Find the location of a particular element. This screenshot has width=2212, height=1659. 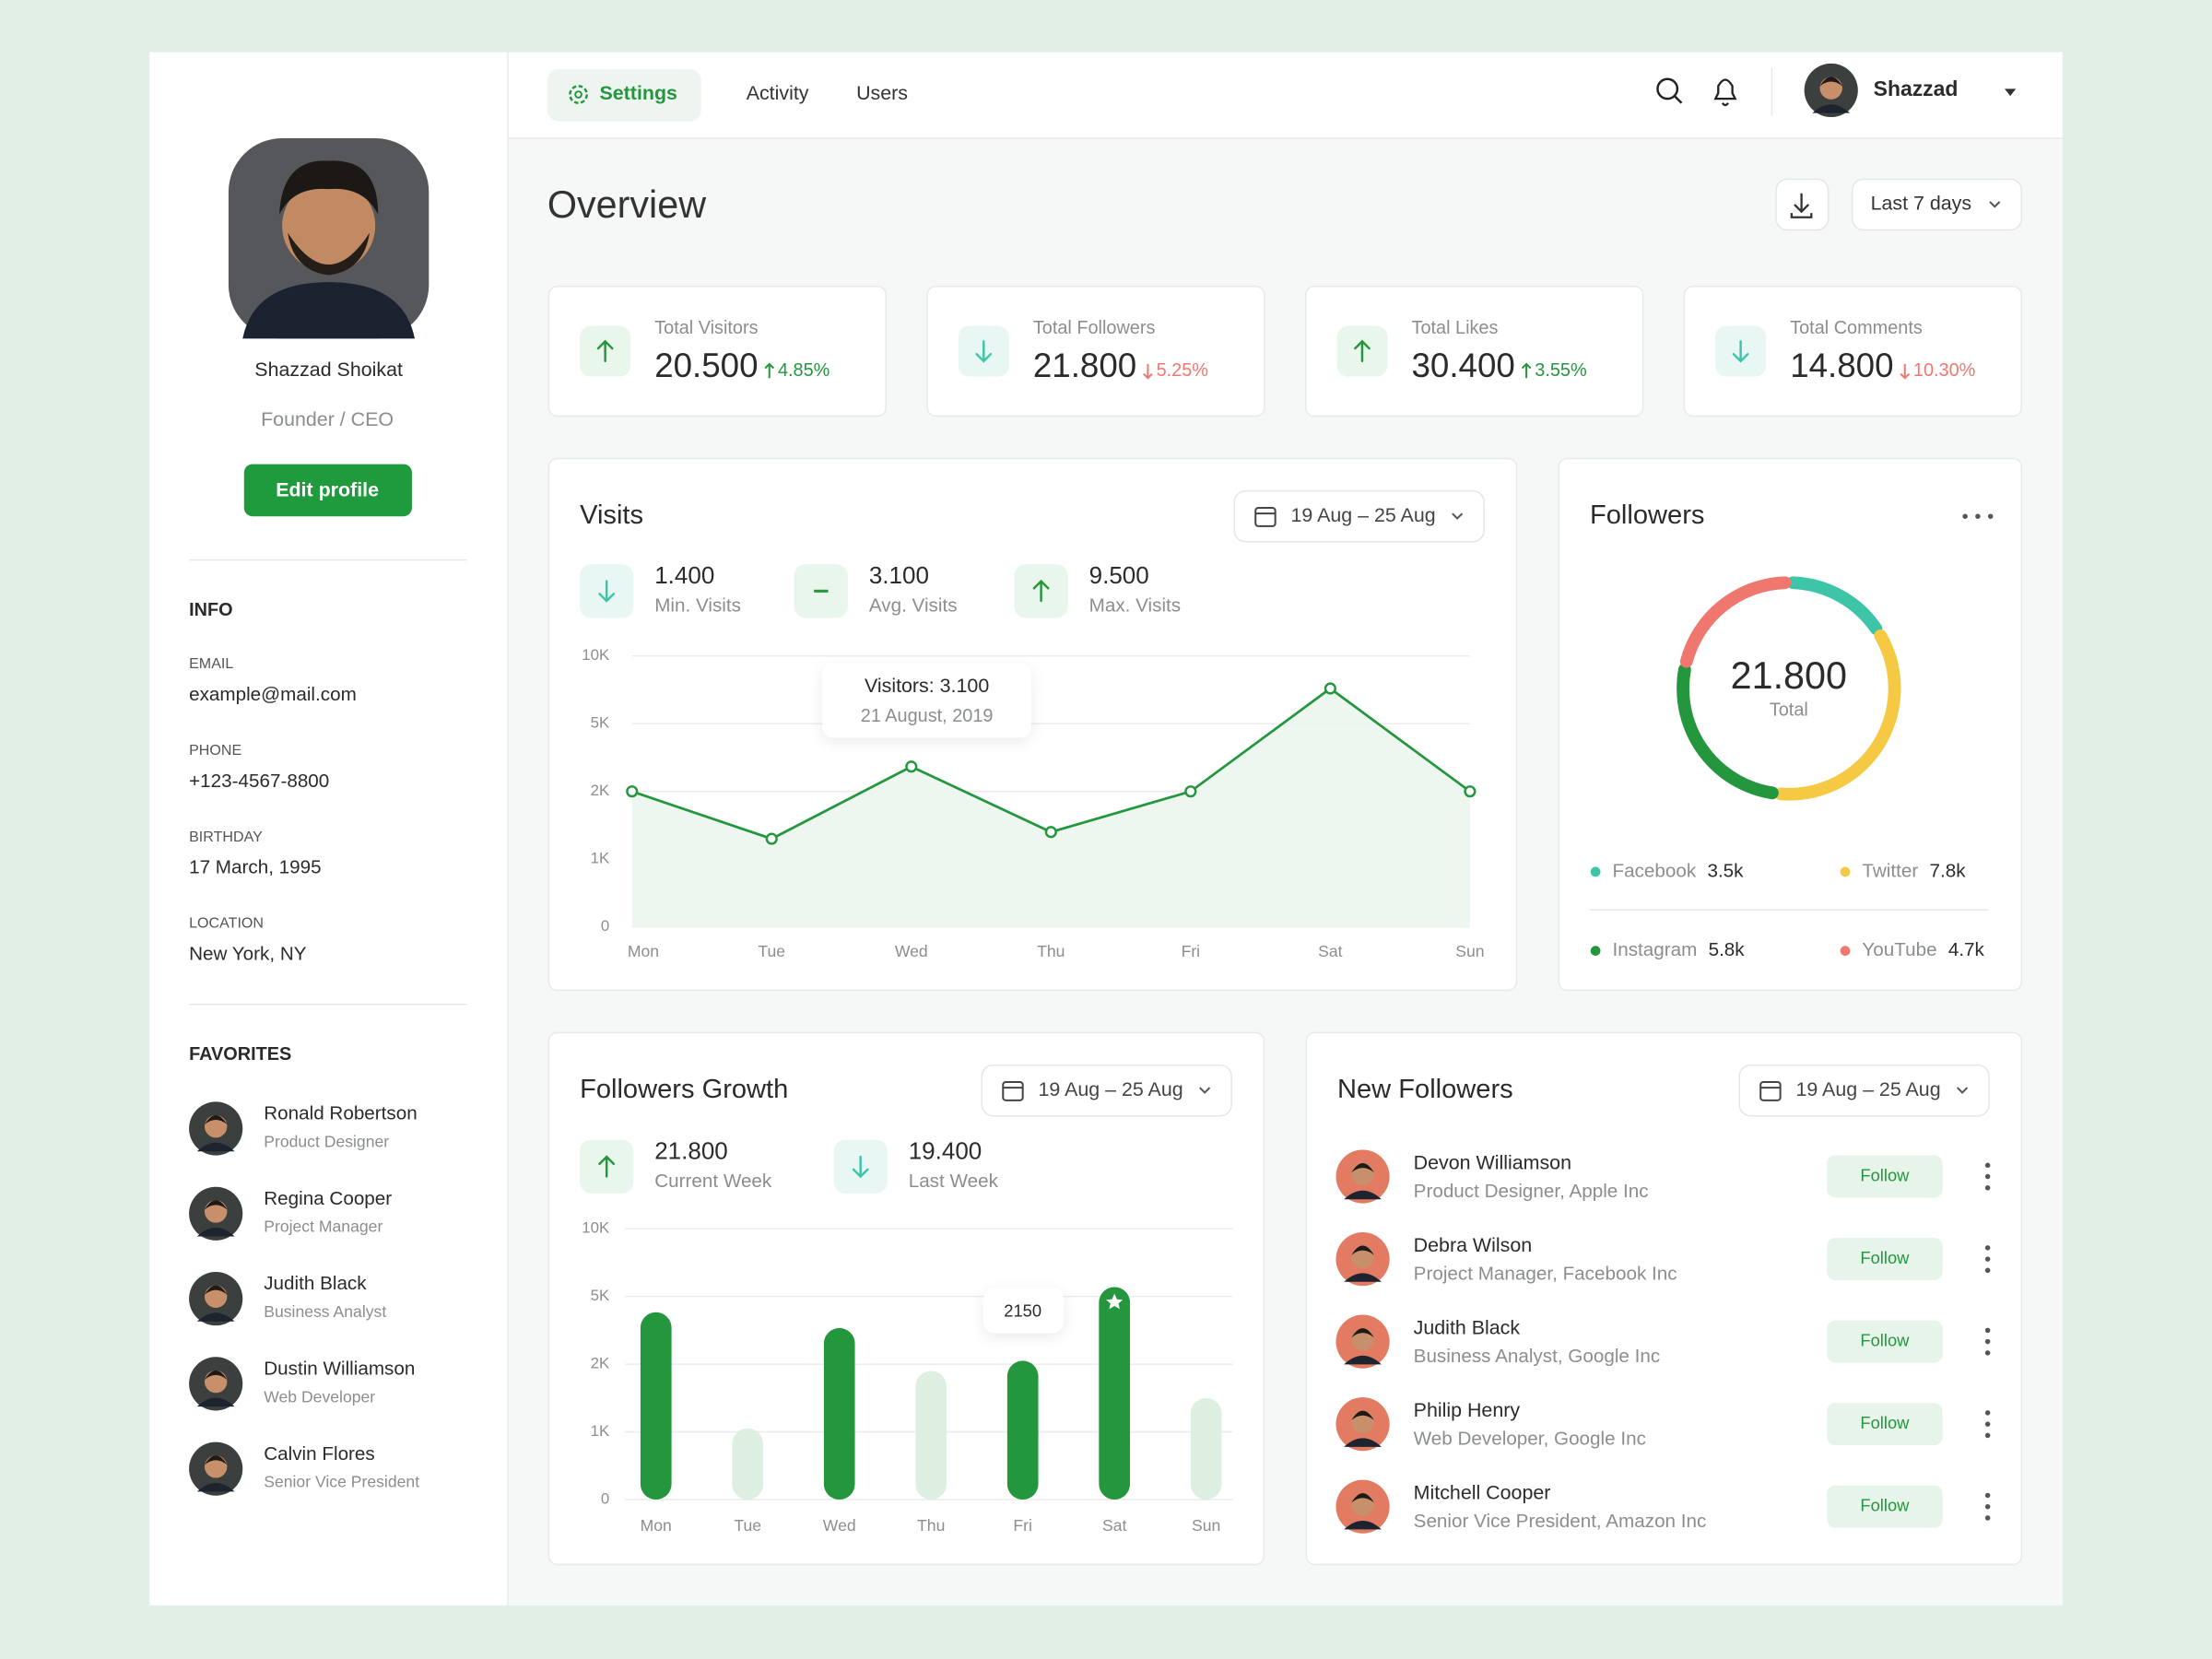

follower-name: Judith Black is located at coordinates (1467, 1327).